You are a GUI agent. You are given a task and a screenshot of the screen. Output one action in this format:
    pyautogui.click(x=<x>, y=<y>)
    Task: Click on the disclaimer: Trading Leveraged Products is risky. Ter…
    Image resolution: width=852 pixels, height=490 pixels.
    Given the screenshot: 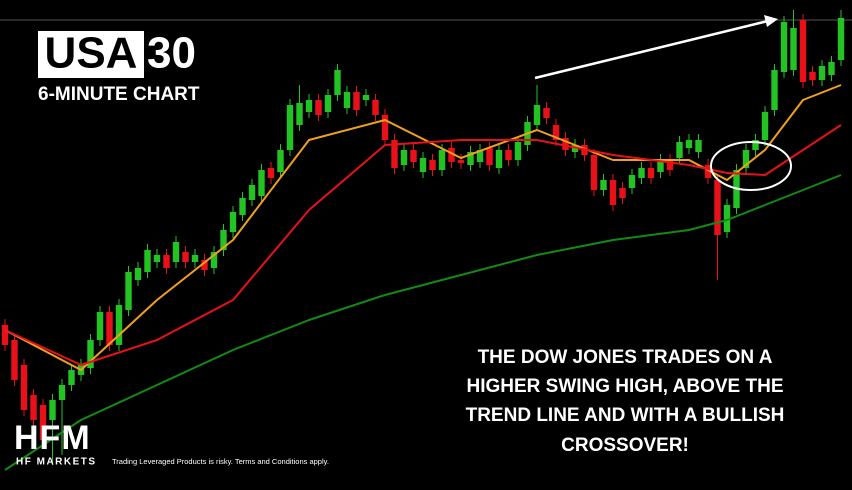 What is the action you would take?
    pyautogui.click(x=220, y=461)
    